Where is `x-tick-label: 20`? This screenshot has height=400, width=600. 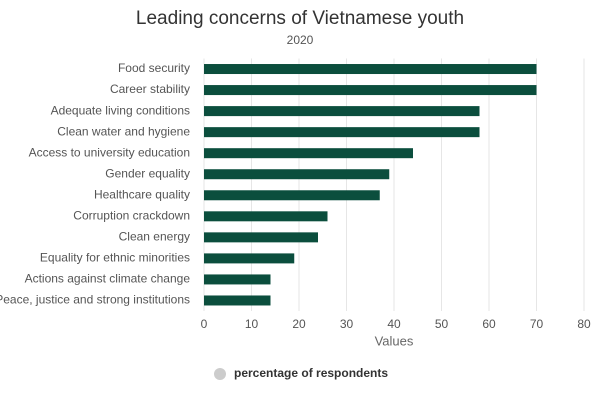
x-tick-label: 20 is located at coordinates (299, 324).